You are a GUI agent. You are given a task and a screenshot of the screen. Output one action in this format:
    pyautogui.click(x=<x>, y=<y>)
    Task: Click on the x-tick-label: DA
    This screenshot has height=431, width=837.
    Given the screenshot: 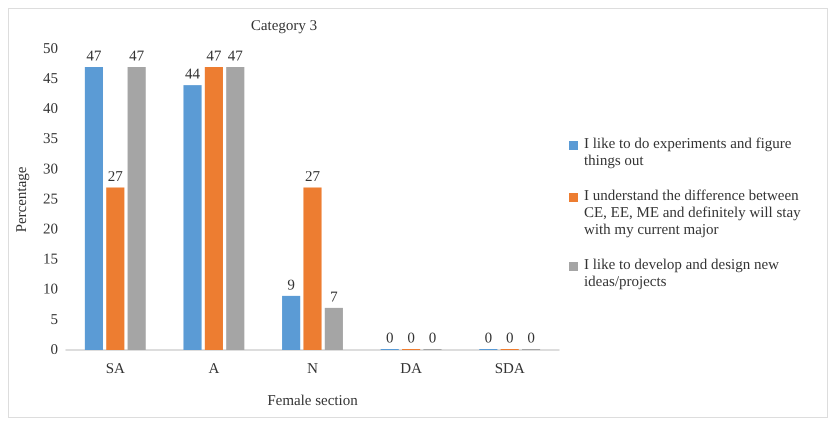 What is the action you would take?
    pyautogui.click(x=411, y=368)
    